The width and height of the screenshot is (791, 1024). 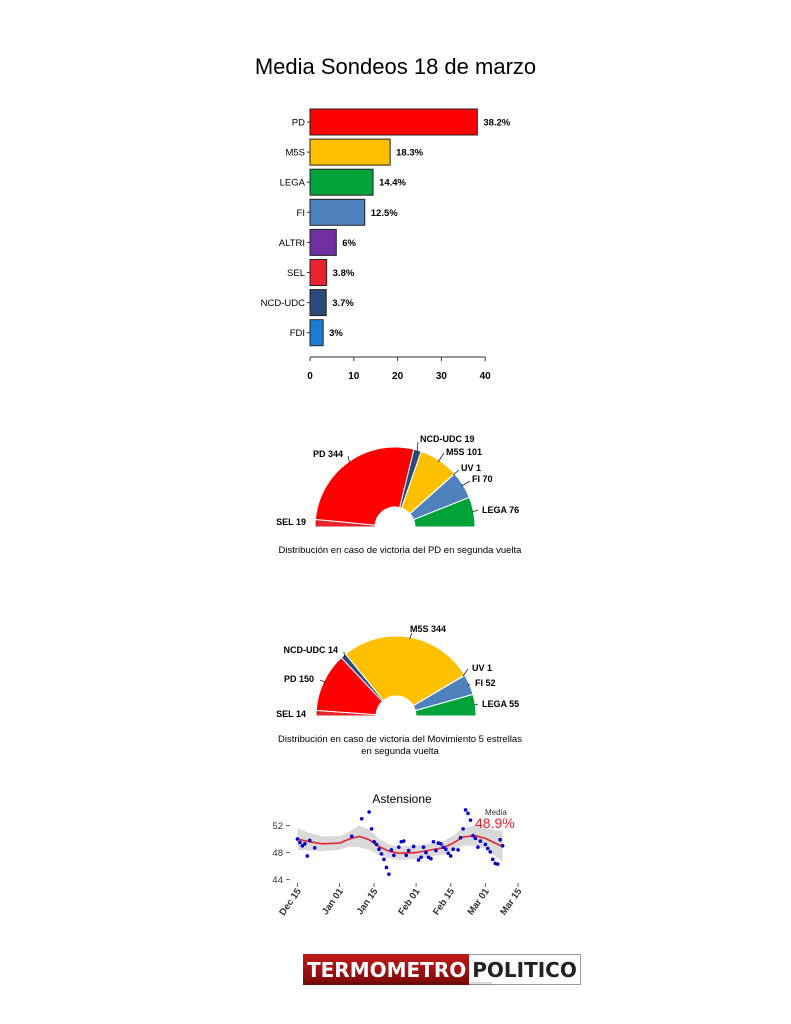 I want to click on slice-label: PD 344, so click(x=328, y=454).